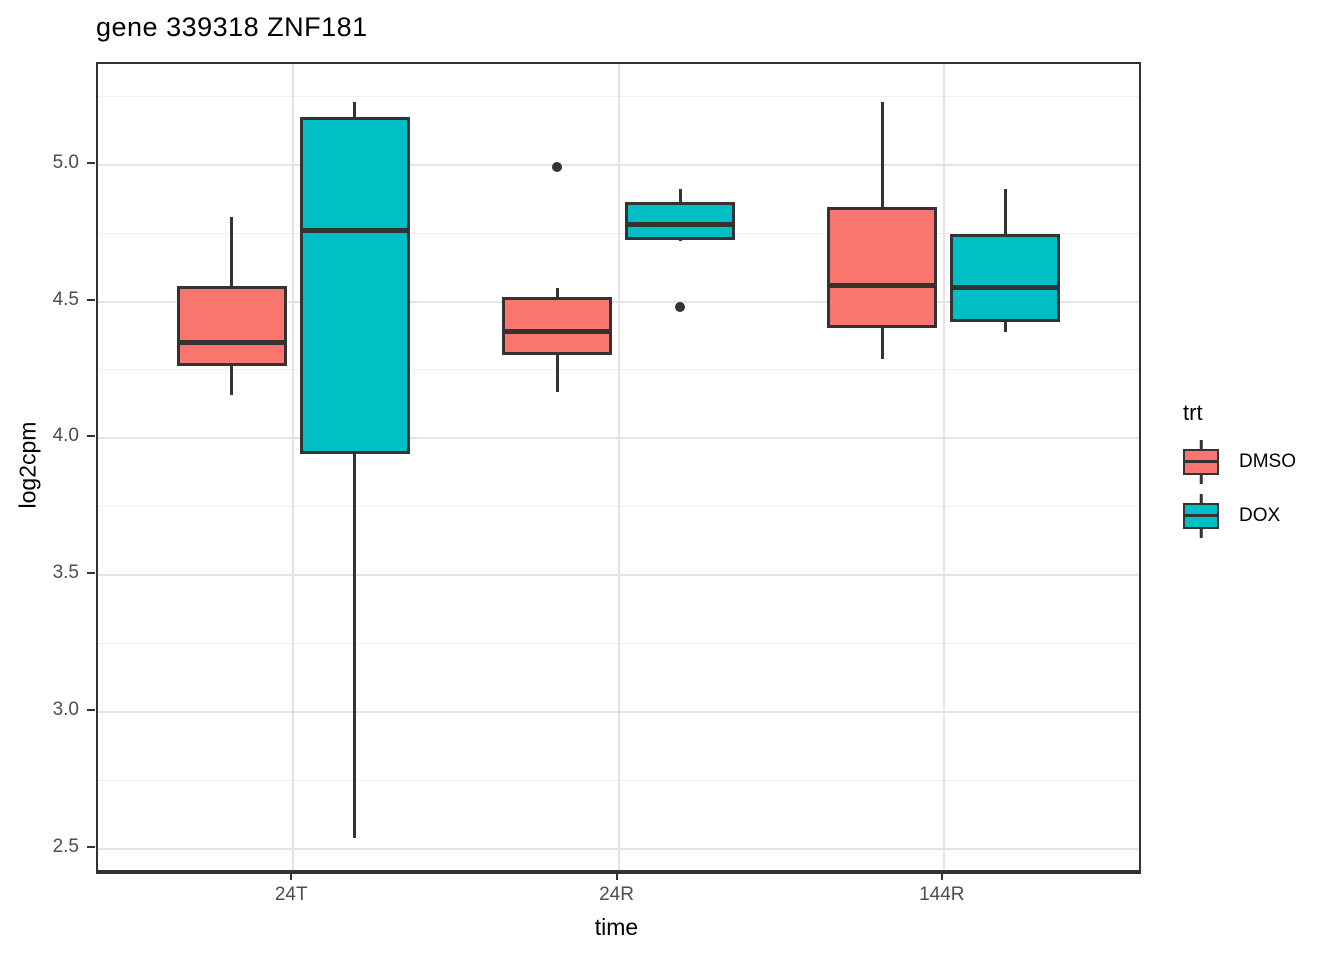  I want to click on legend-item-dmso: DMSO, so click(1239, 462).